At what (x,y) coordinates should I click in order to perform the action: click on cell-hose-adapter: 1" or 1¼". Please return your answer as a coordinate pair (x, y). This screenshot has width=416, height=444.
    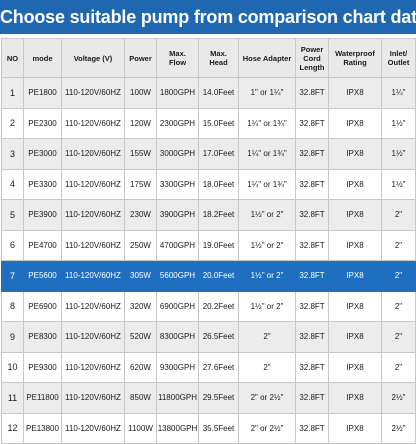
    Looking at the image, I should click on (267, 93).